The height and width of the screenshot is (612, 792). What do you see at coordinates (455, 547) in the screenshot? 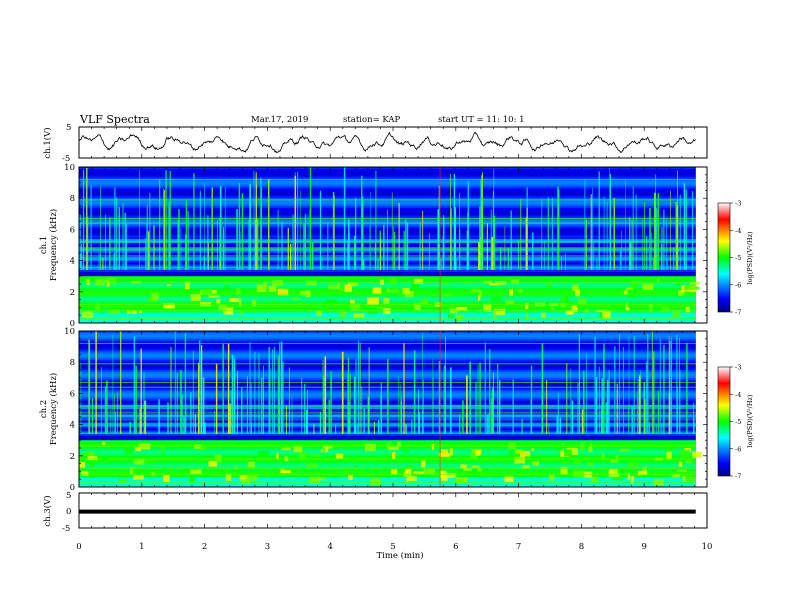
I see `x-tick-label: 6` at bounding box center [455, 547].